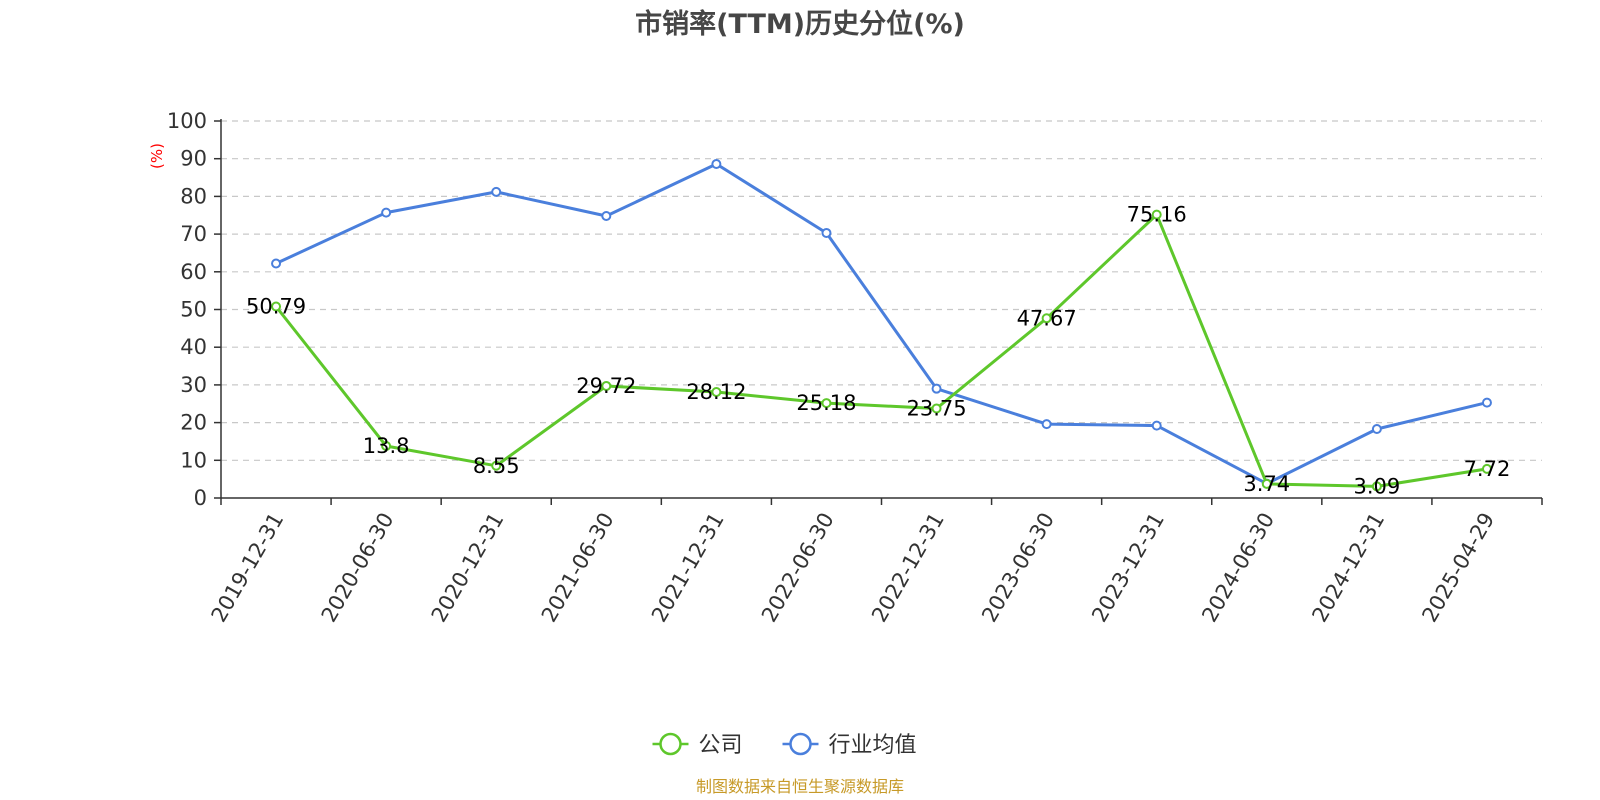 The image size is (1600, 800). I want to click on y-tick-label-60: 60, so click(193, 272).